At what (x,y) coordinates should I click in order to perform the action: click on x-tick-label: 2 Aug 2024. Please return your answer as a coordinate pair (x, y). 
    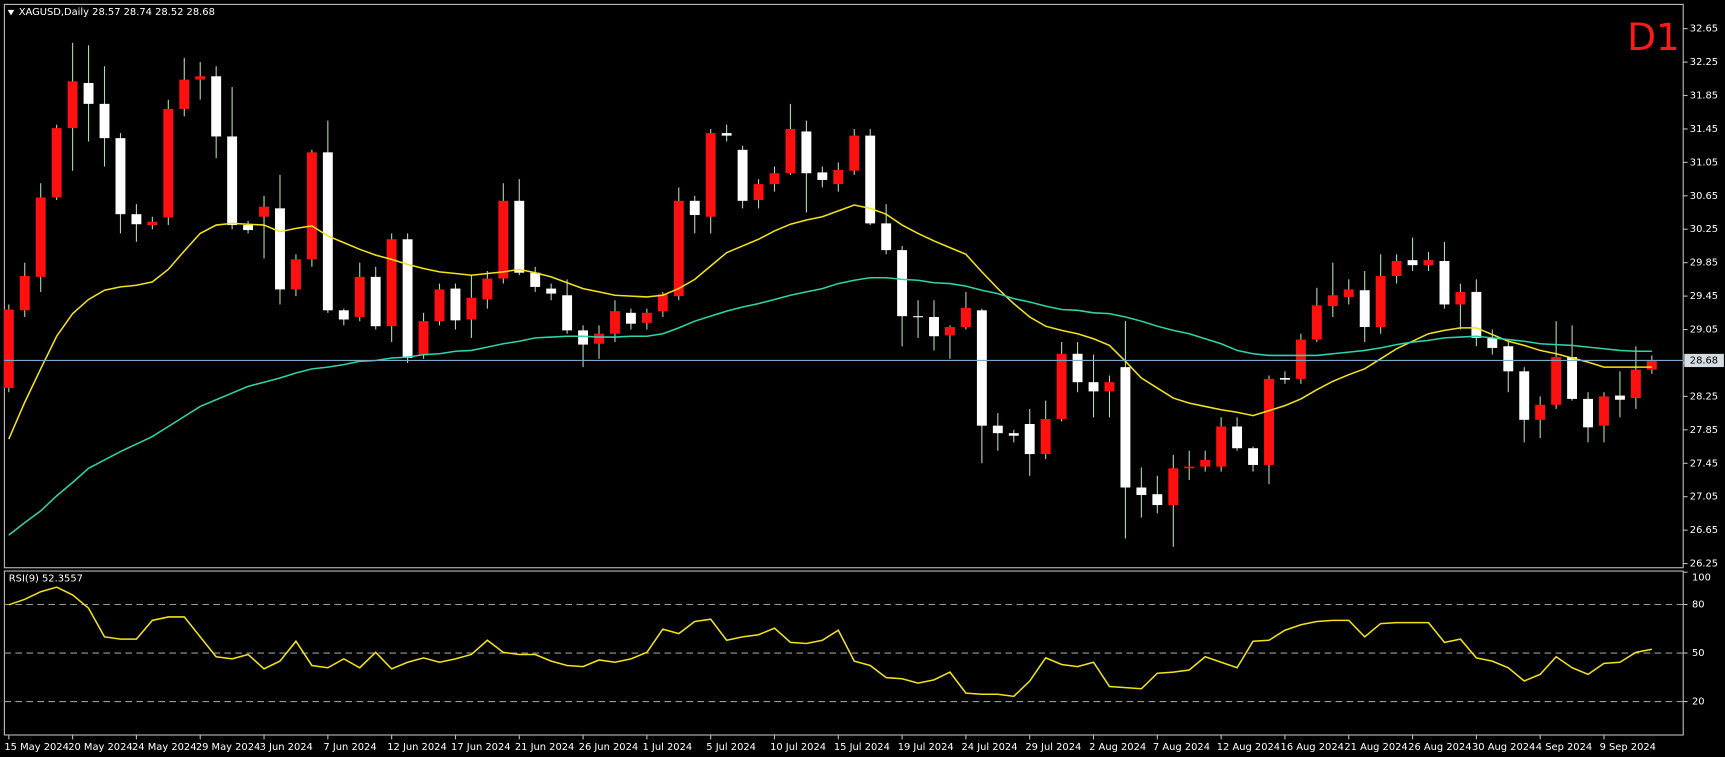
    Looking at the image, I should click on (1117, 747).